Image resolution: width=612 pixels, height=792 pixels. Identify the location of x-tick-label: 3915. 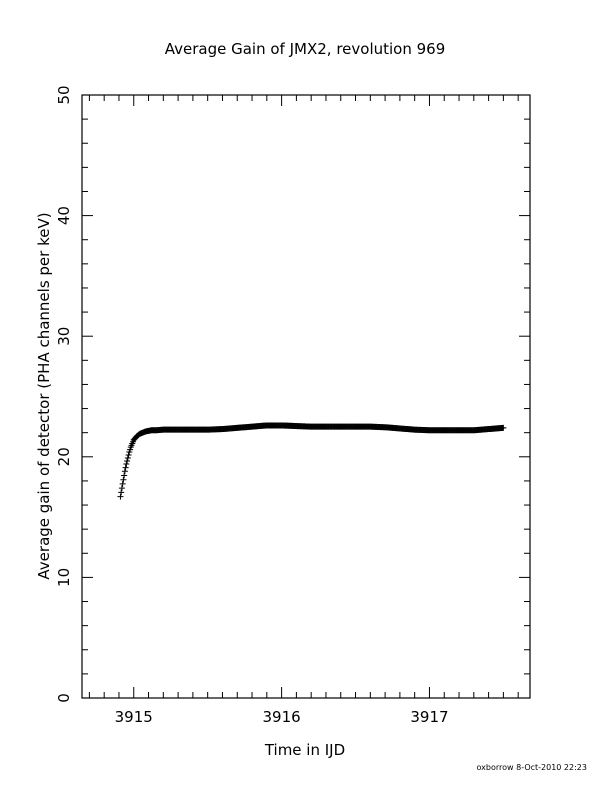
(134, 717).